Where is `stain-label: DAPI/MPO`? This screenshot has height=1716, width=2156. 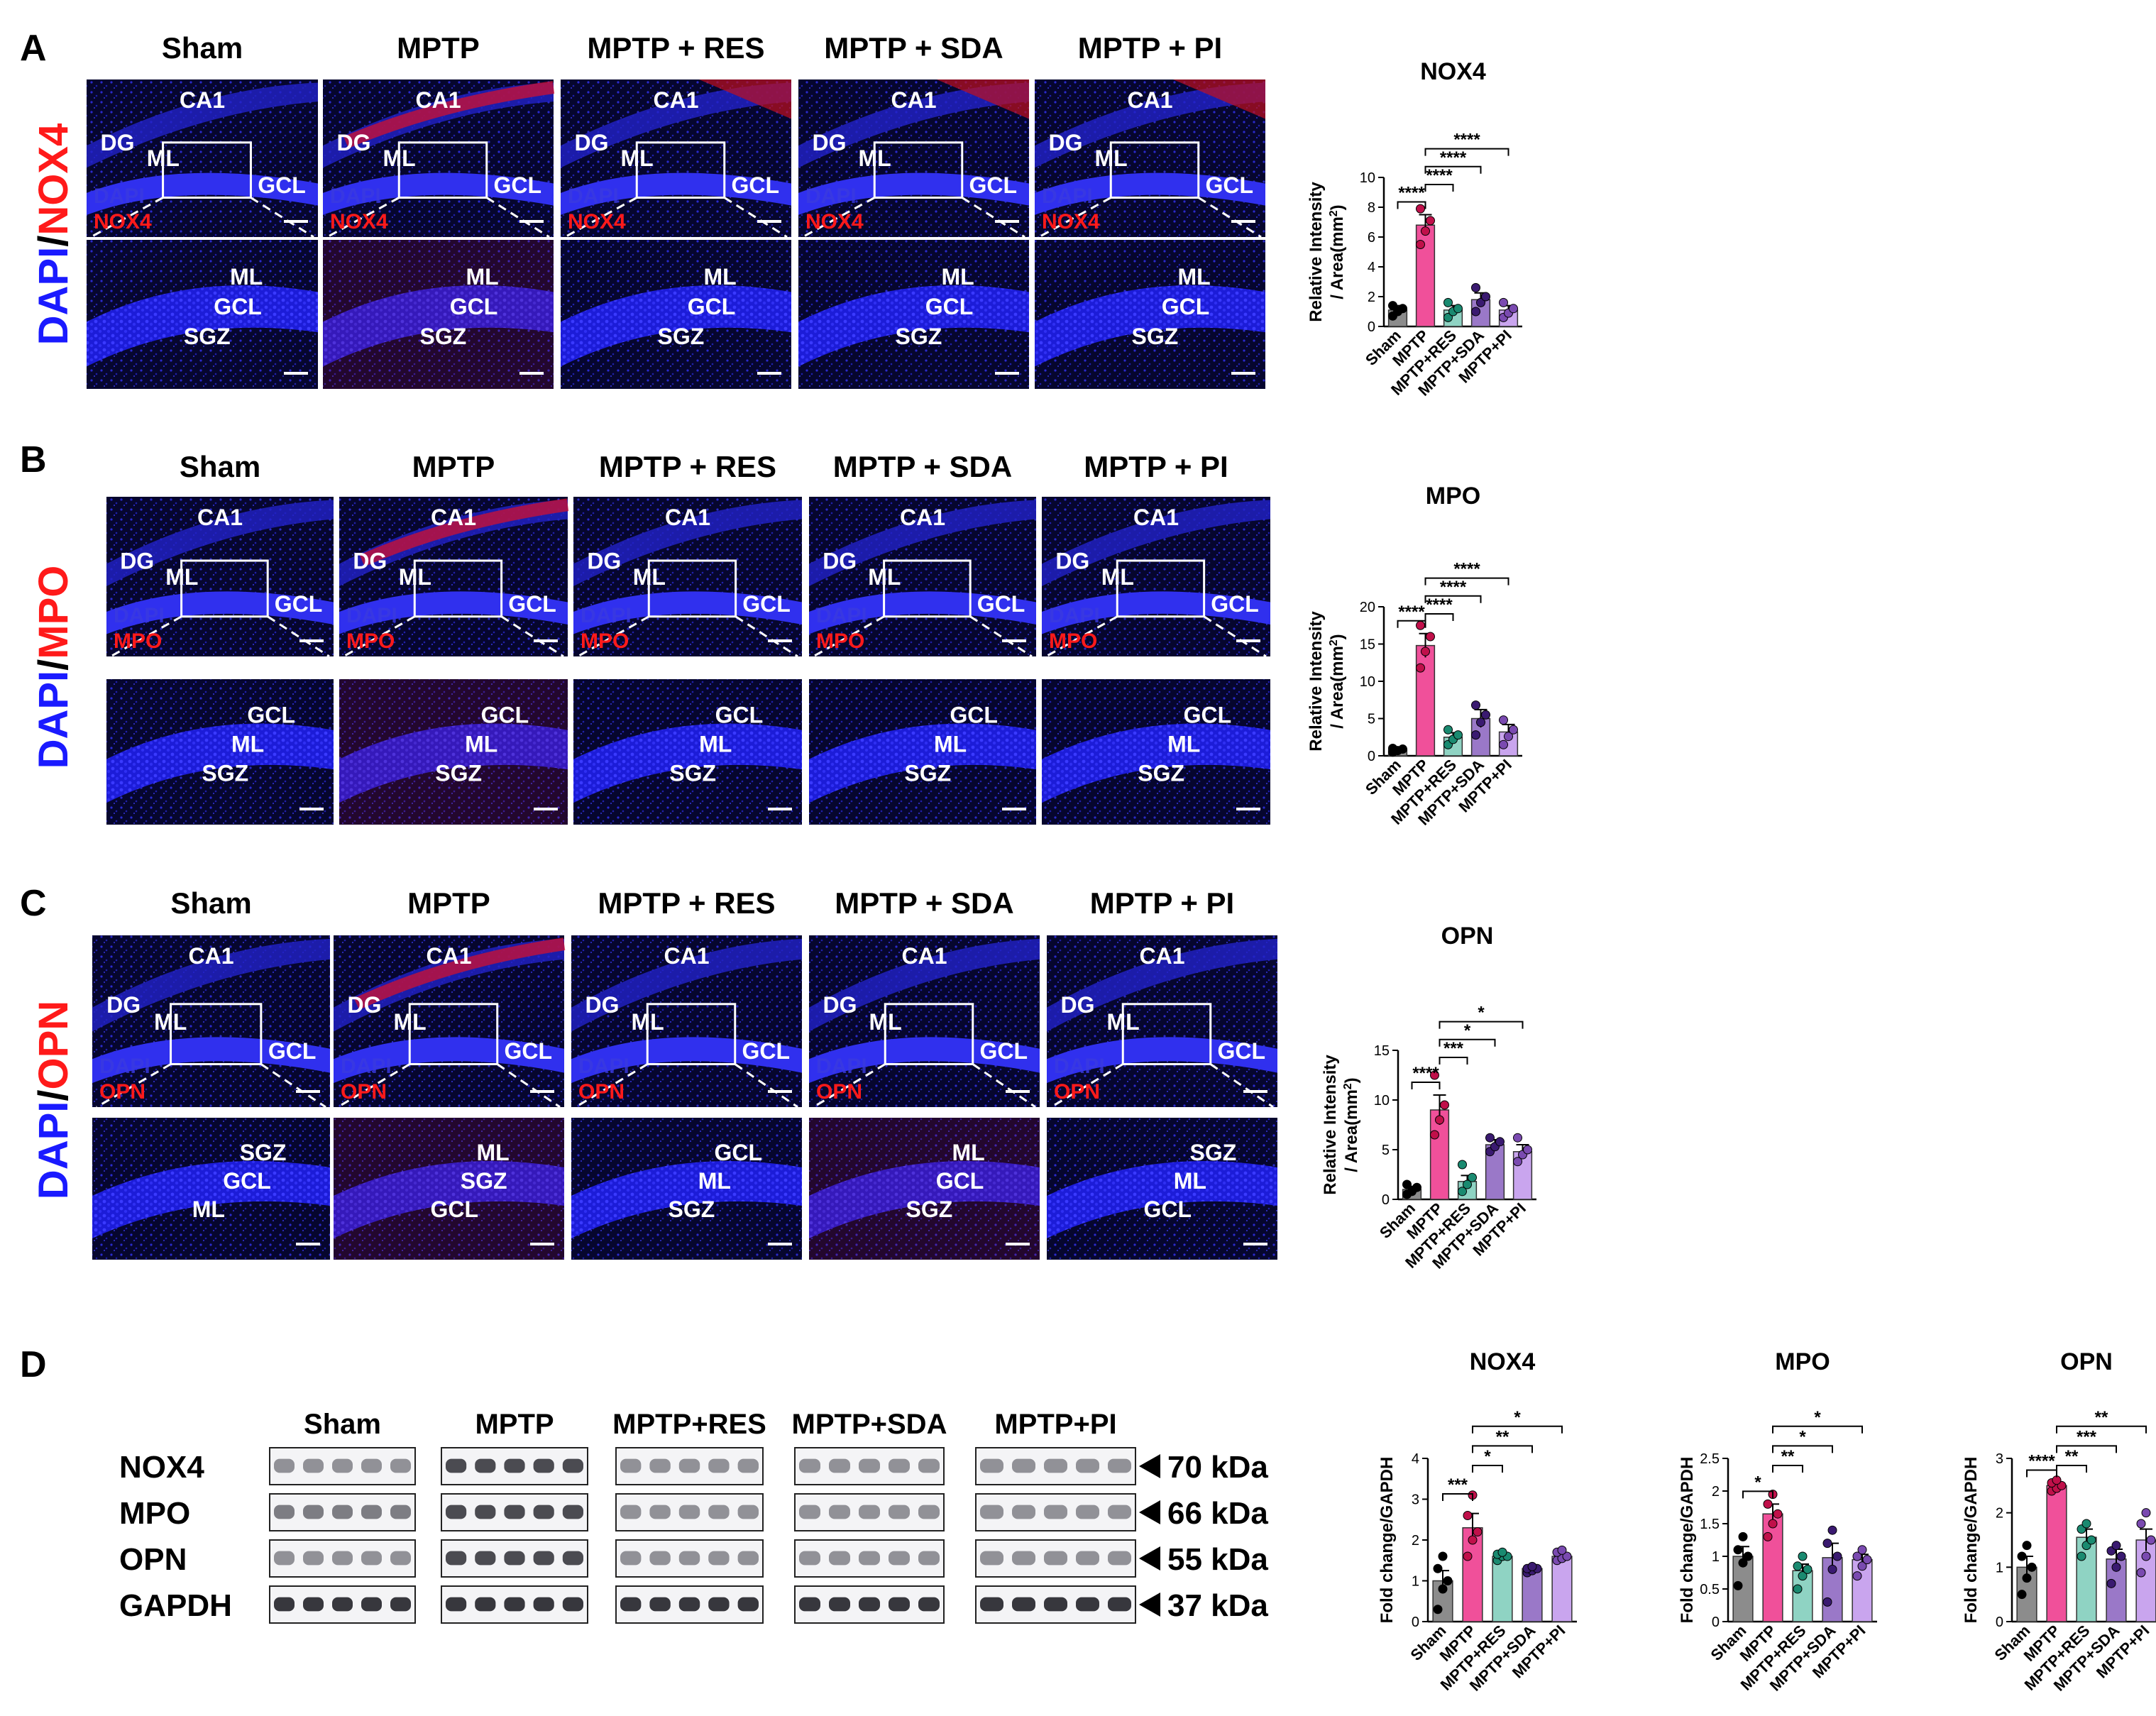
stain-label: DAPI/MPO is located at coordinates (54, 668).